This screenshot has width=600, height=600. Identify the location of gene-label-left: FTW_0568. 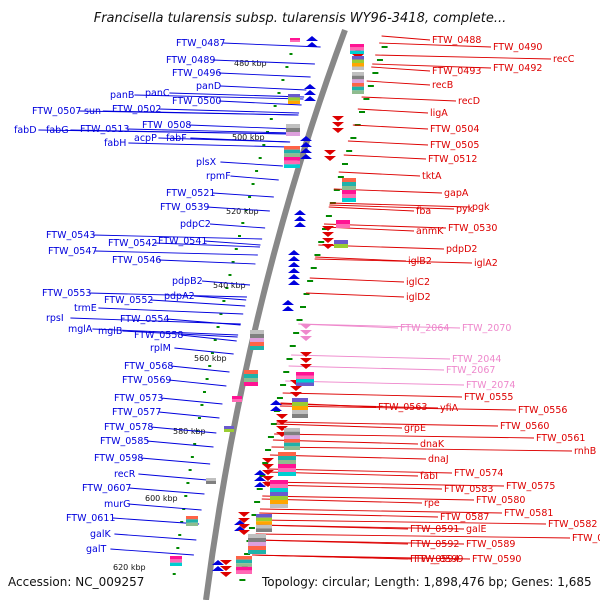
(148, 366).